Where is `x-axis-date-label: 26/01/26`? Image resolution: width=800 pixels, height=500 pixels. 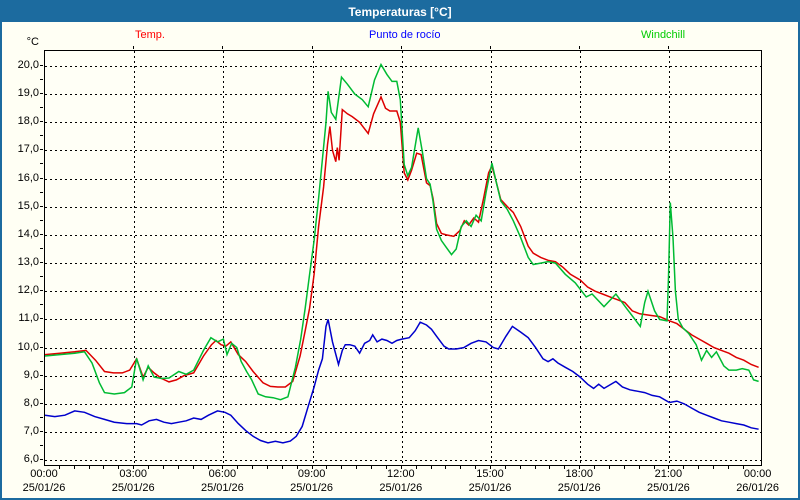 x-axis-date-label: 26/01/26 is located at coordinates (758, 488).